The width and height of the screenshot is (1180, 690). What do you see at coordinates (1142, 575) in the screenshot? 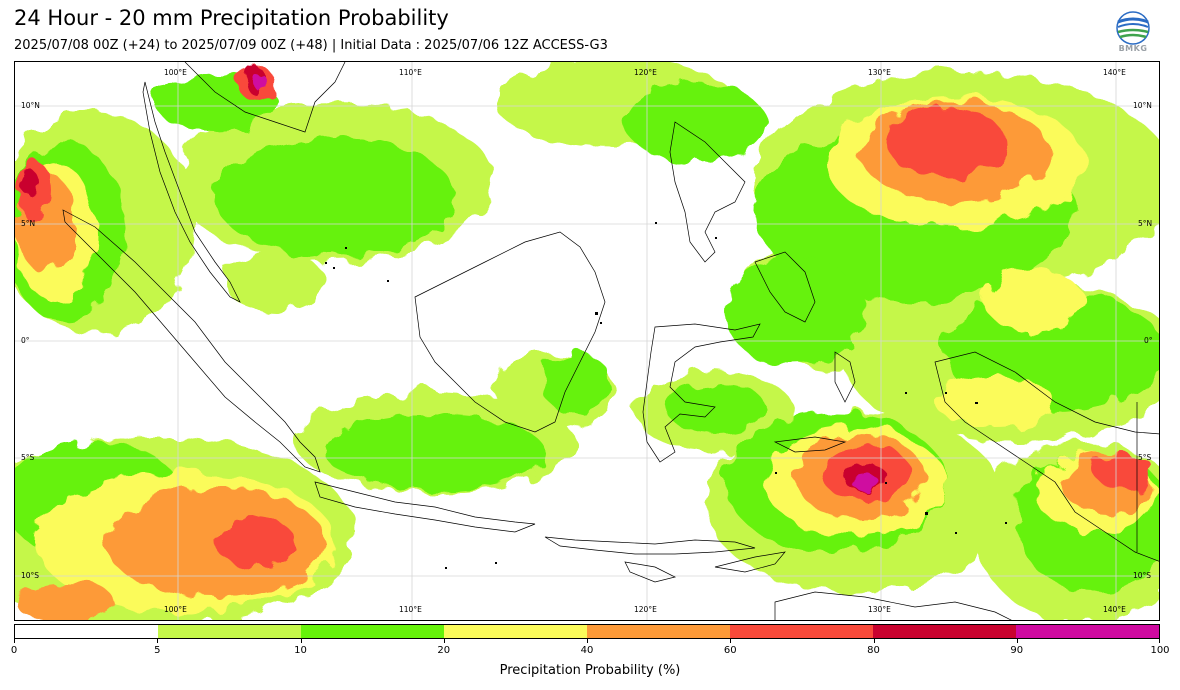
I see `lat-label-right-10s: 10°S` at bounding box center [1142, 575].